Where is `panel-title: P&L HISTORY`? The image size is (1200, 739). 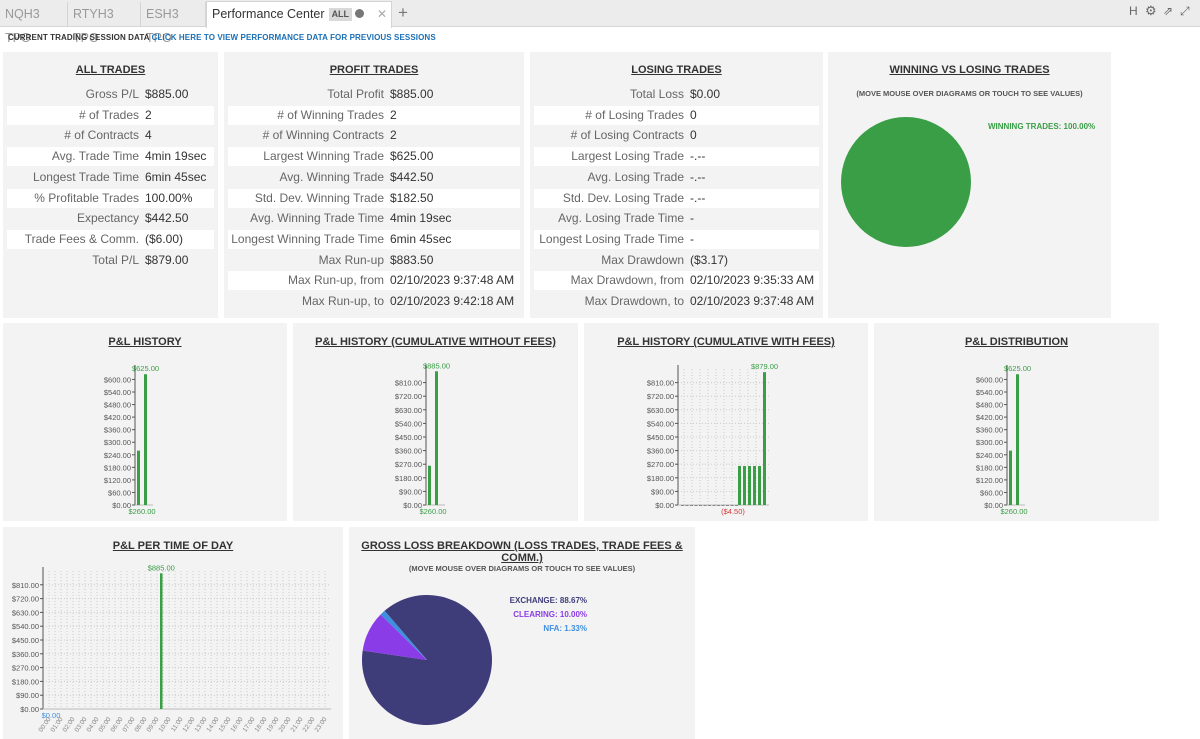
panel-title: P&L HISTORY is located at coordinates (145, 342).